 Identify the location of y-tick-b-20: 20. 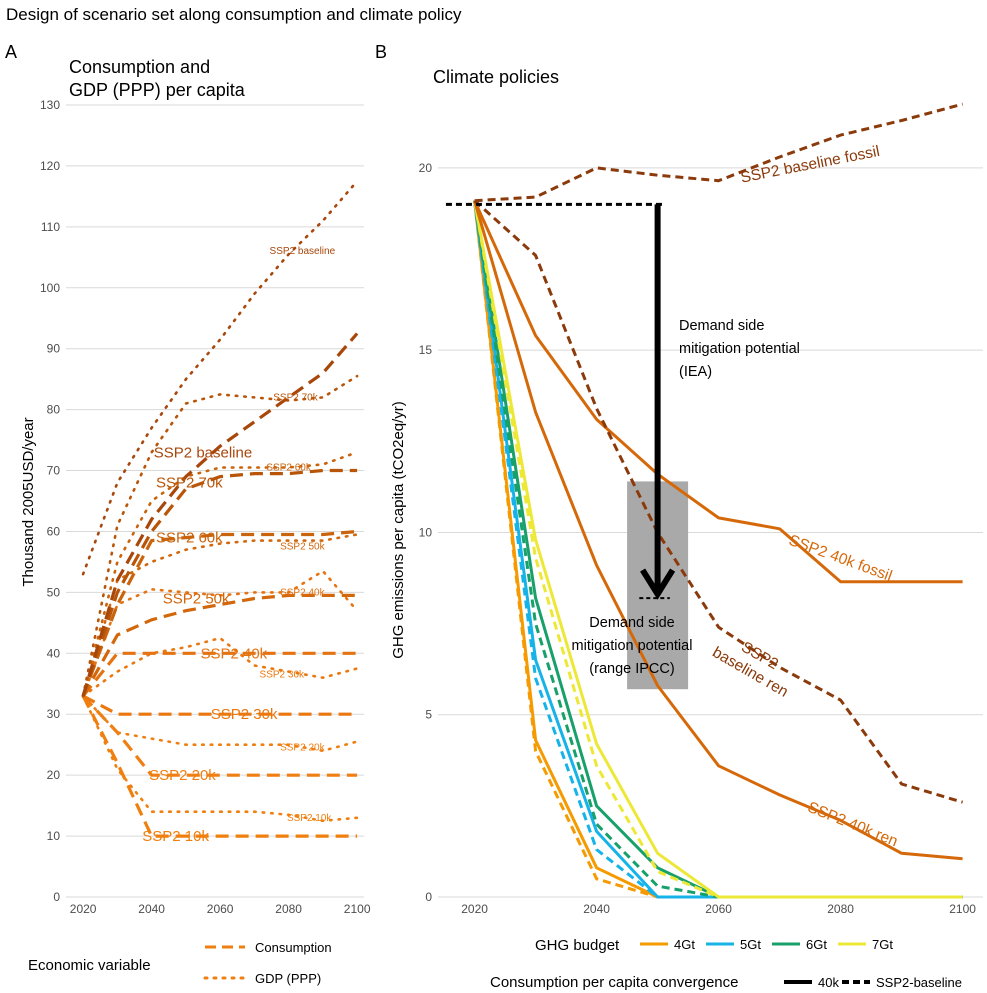
(426, 168).